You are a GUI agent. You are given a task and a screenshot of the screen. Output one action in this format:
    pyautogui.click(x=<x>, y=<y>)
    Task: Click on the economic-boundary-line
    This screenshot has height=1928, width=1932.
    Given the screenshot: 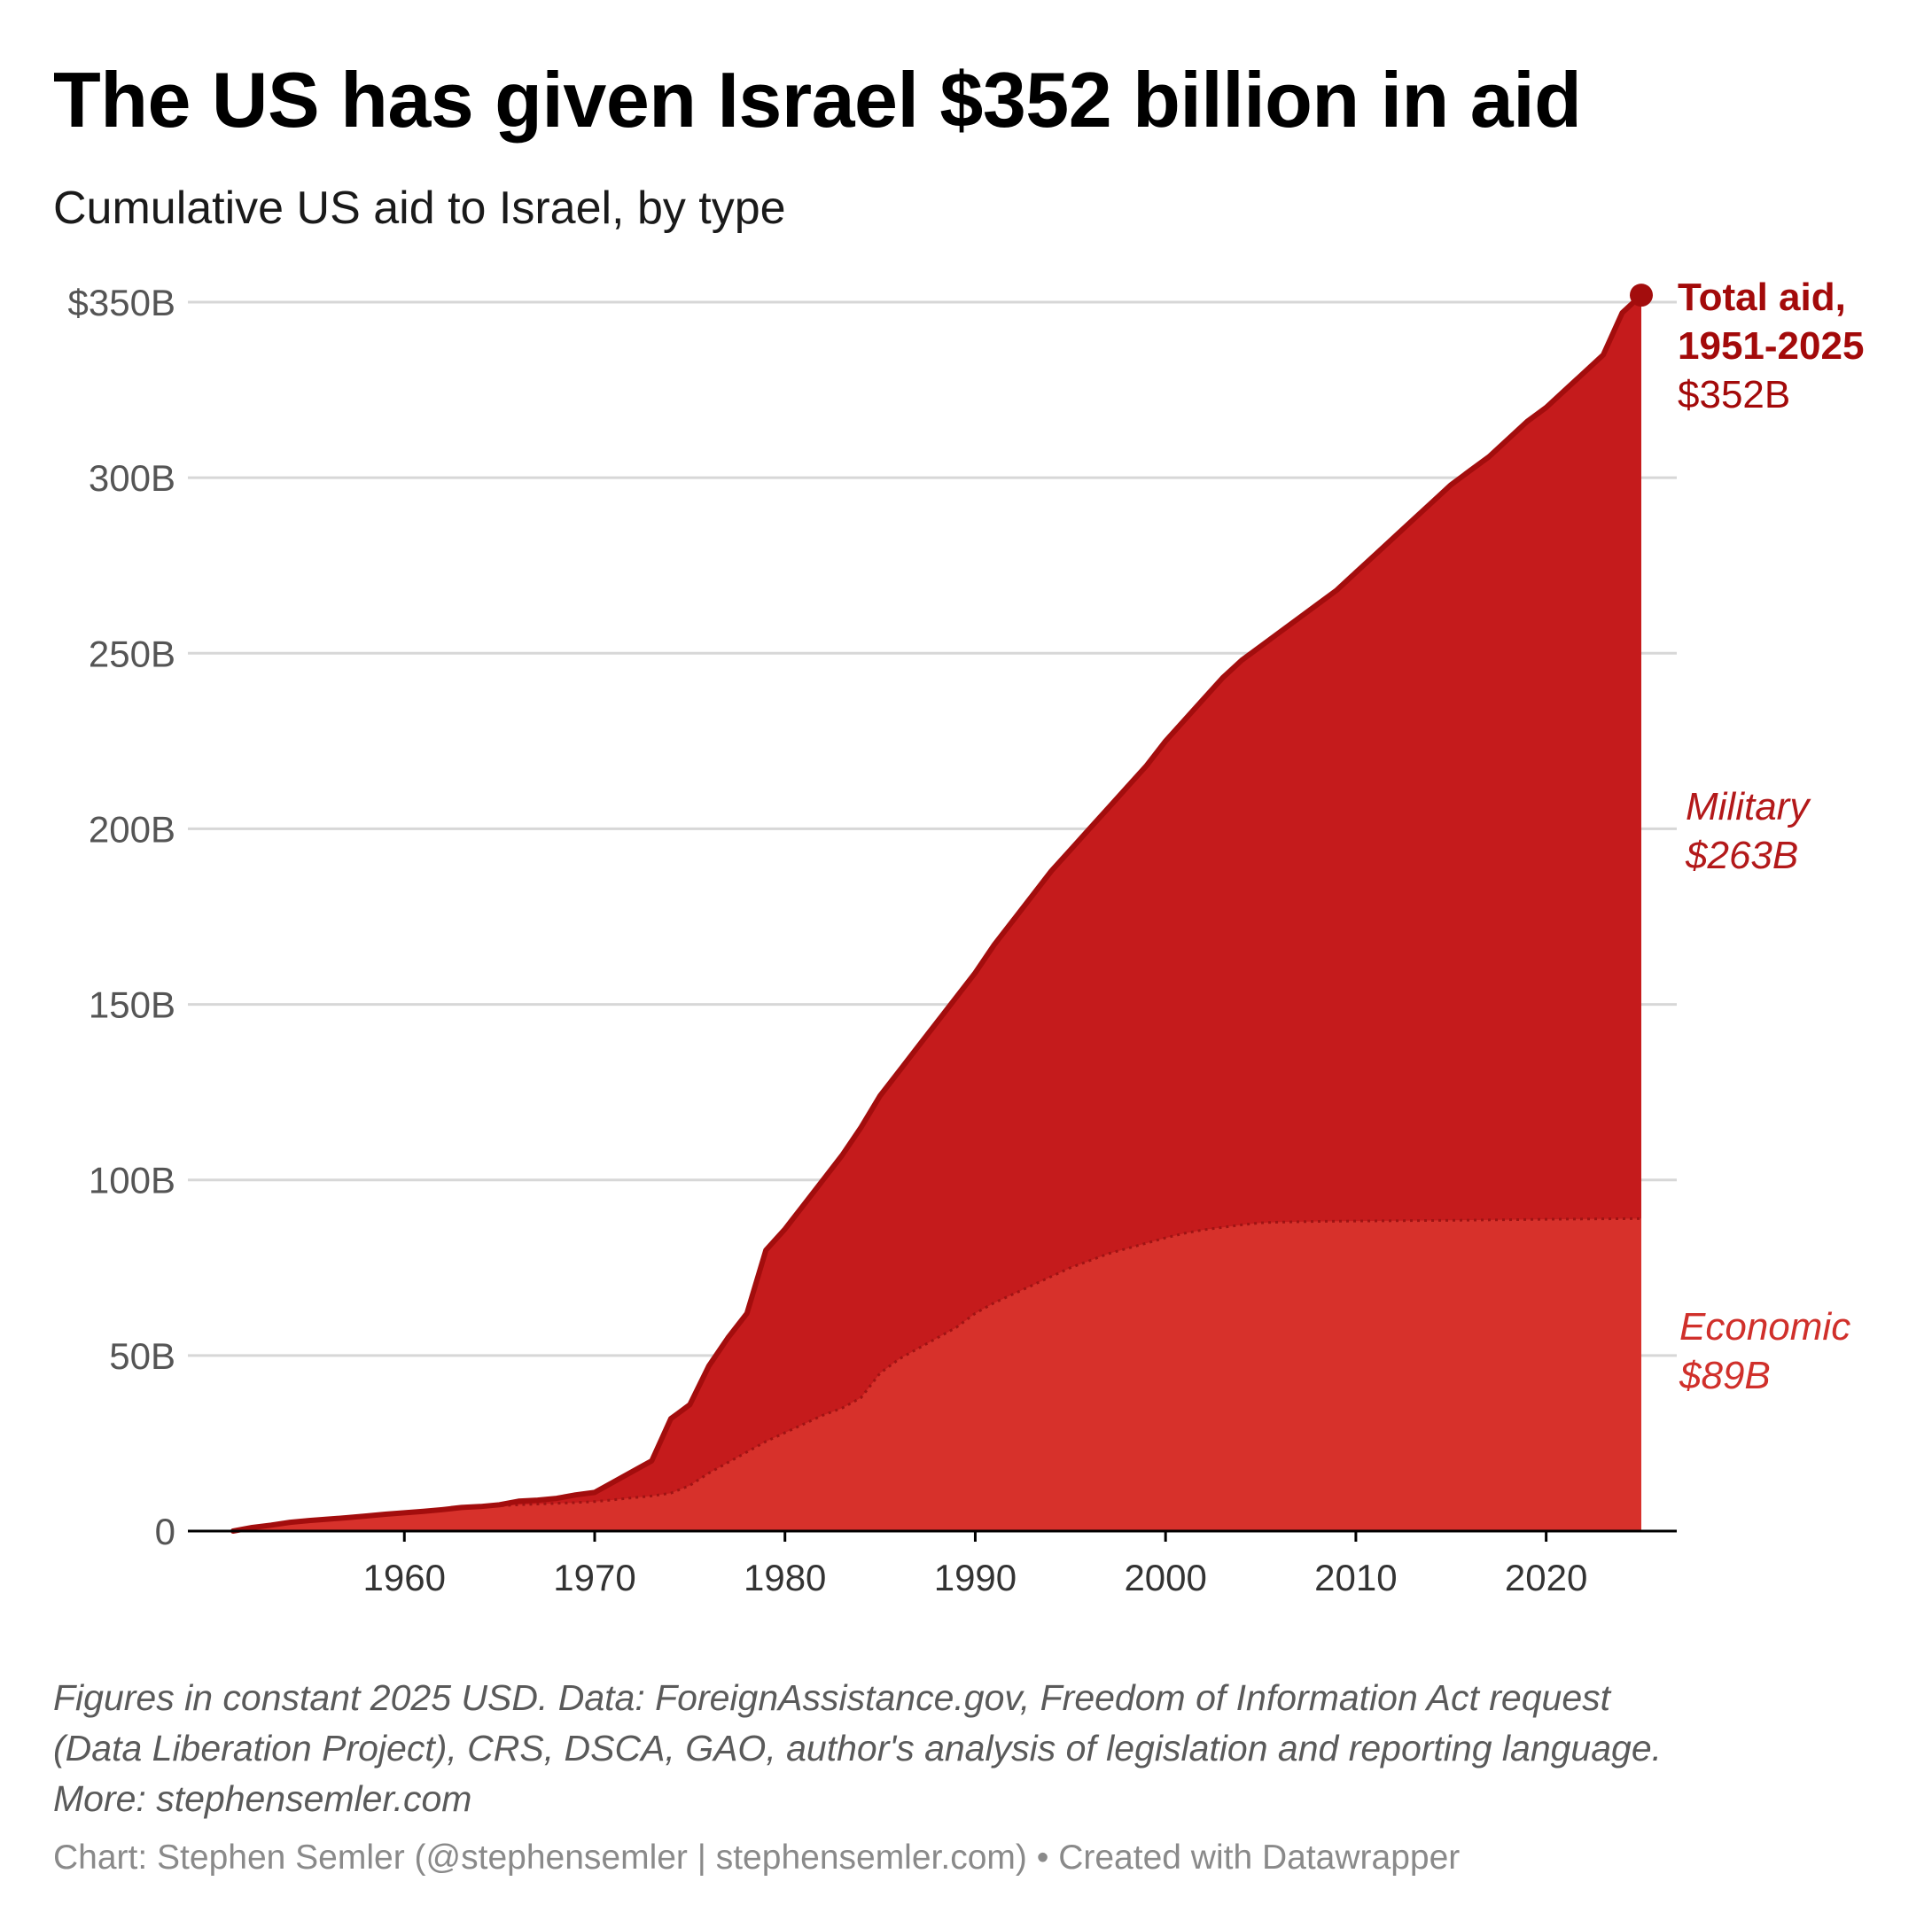 What is the action you would take?
    pyautogui.click(x=937, y=1375)
    